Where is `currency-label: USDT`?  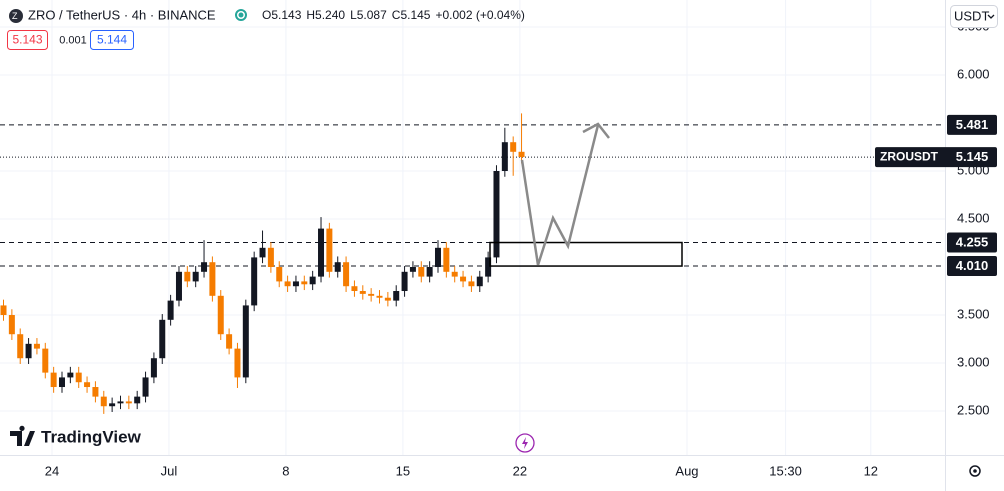 currency-label: USDT is located at coordinates (971, 15).